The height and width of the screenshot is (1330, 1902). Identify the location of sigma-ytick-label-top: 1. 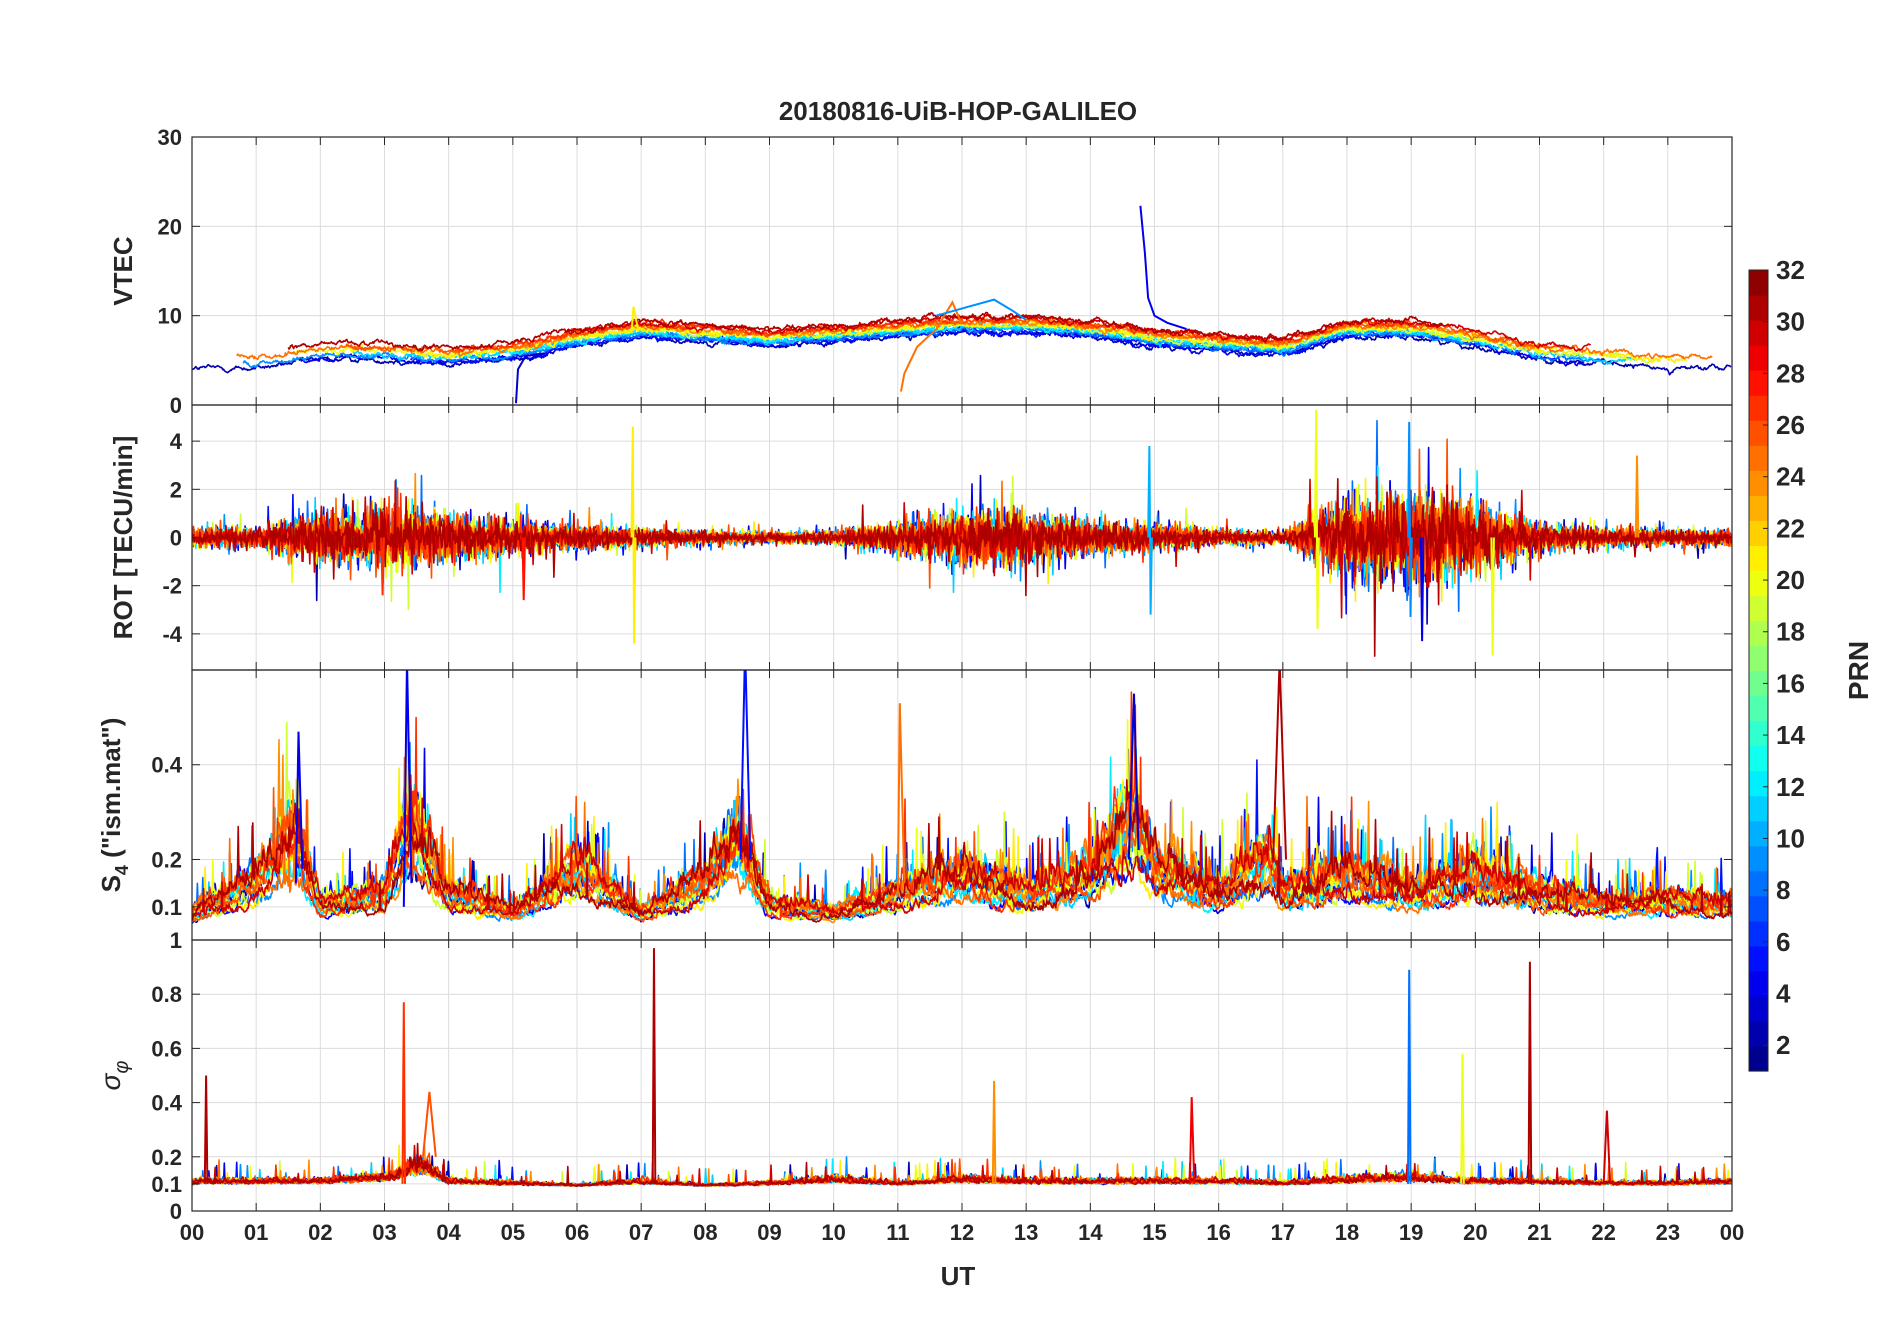
(176, 940).